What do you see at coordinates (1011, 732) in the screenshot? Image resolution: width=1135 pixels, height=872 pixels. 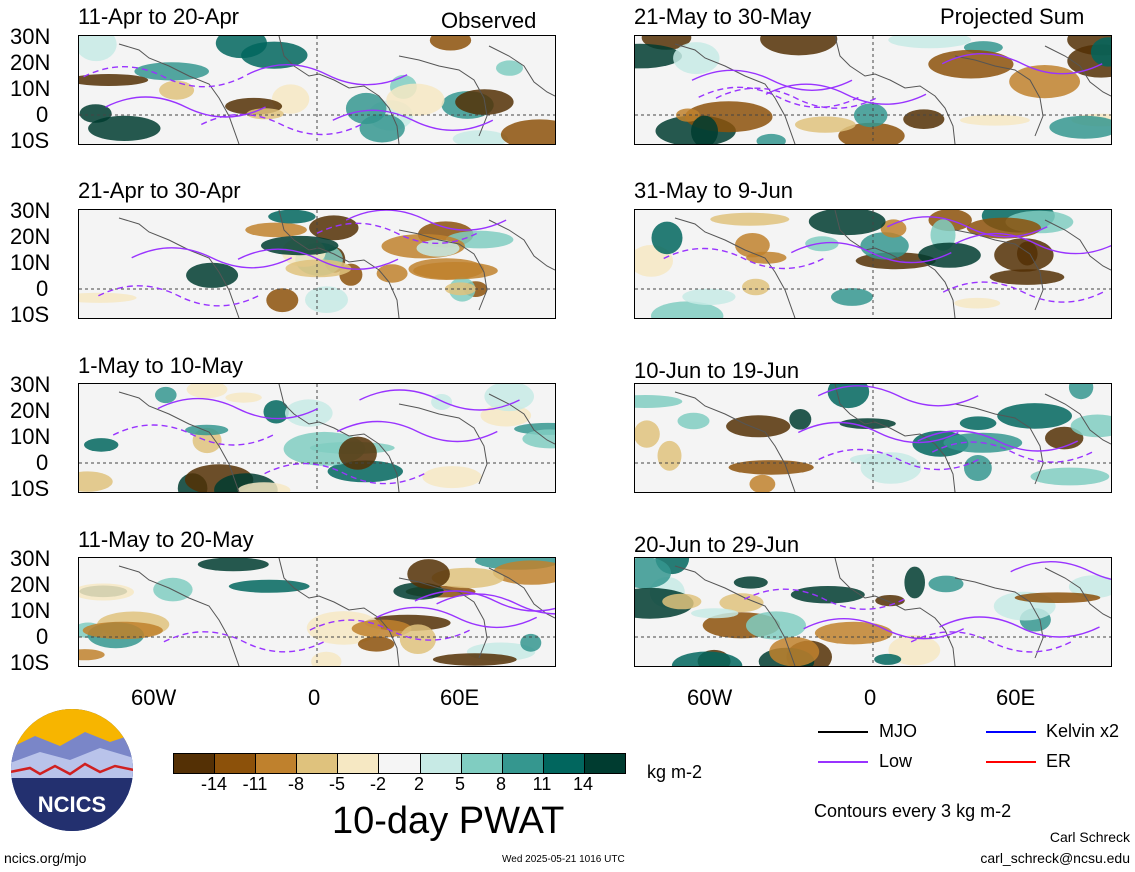 I see `kelvin-legend-line` at bounding box center [1011, 732].